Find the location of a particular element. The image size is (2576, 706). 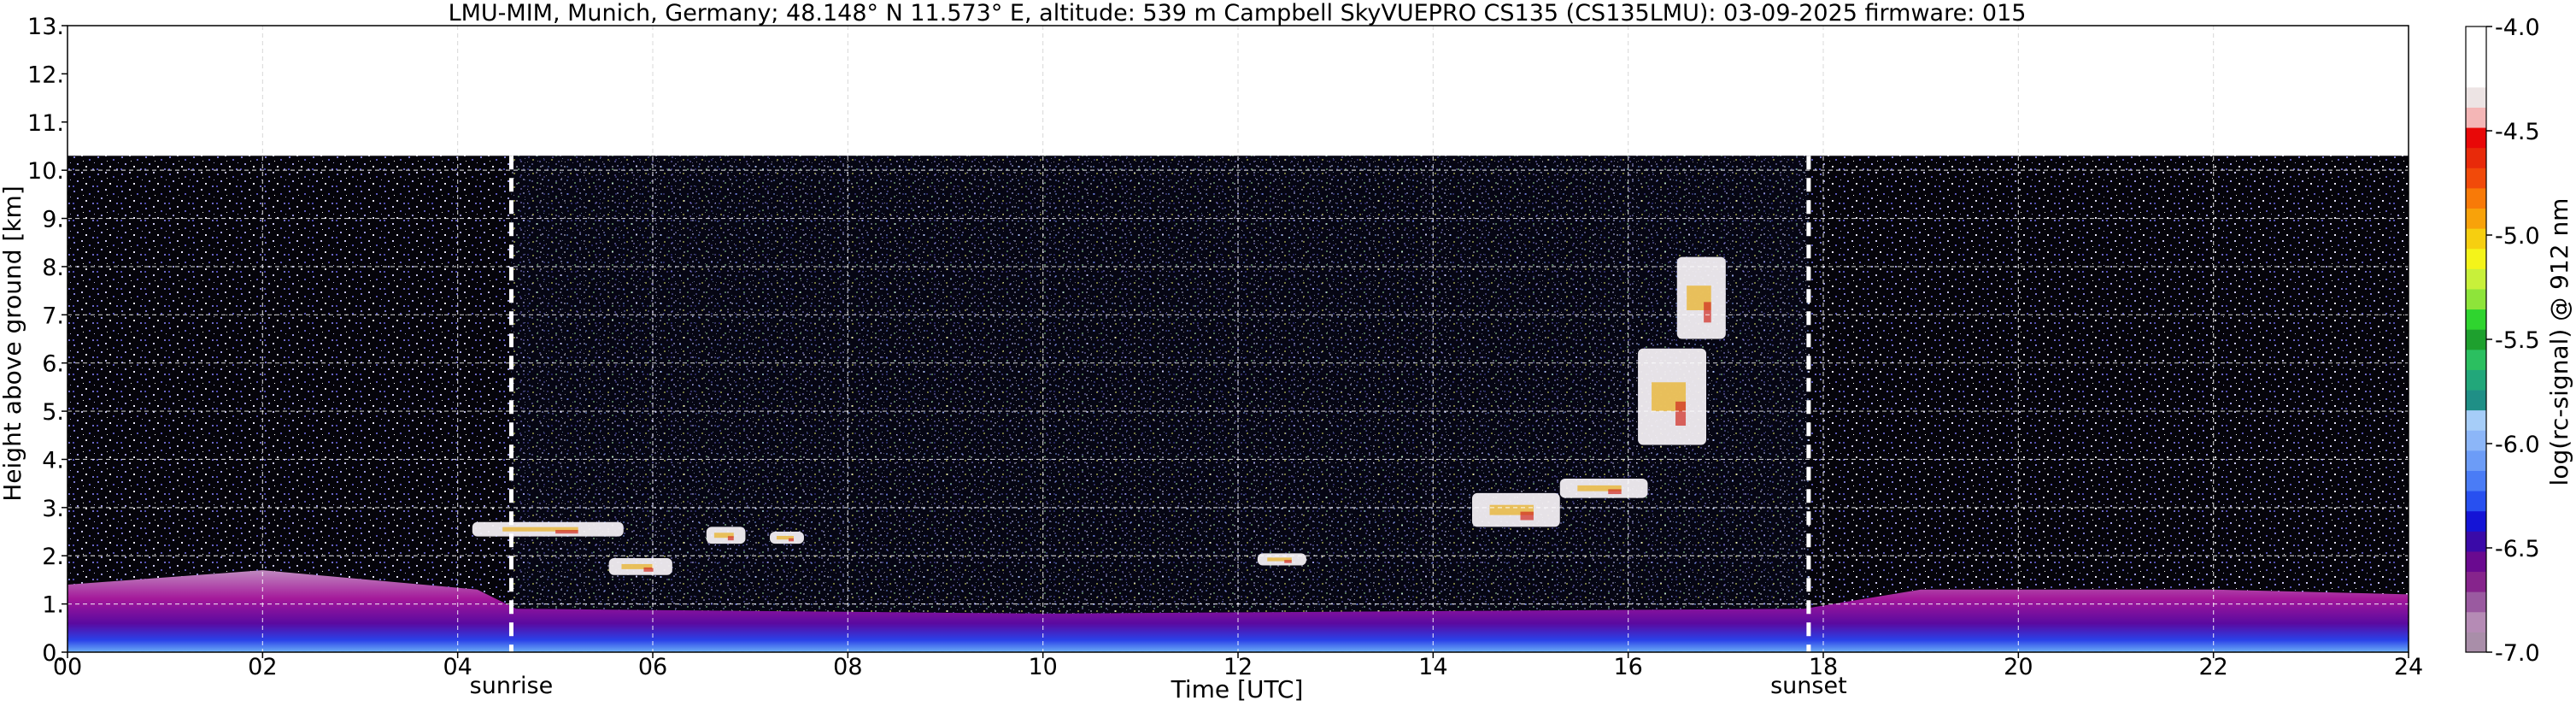

x-axis-label: Time [UTC] is located at coordinates (1237, 689).